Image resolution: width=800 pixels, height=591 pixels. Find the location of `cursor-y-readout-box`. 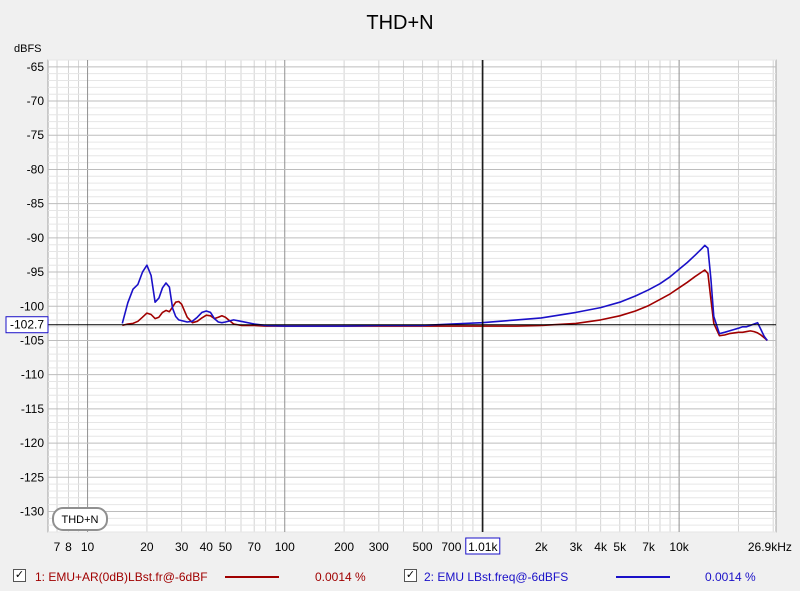

cursor-y-readout-box is located at coordinates (27, 325).